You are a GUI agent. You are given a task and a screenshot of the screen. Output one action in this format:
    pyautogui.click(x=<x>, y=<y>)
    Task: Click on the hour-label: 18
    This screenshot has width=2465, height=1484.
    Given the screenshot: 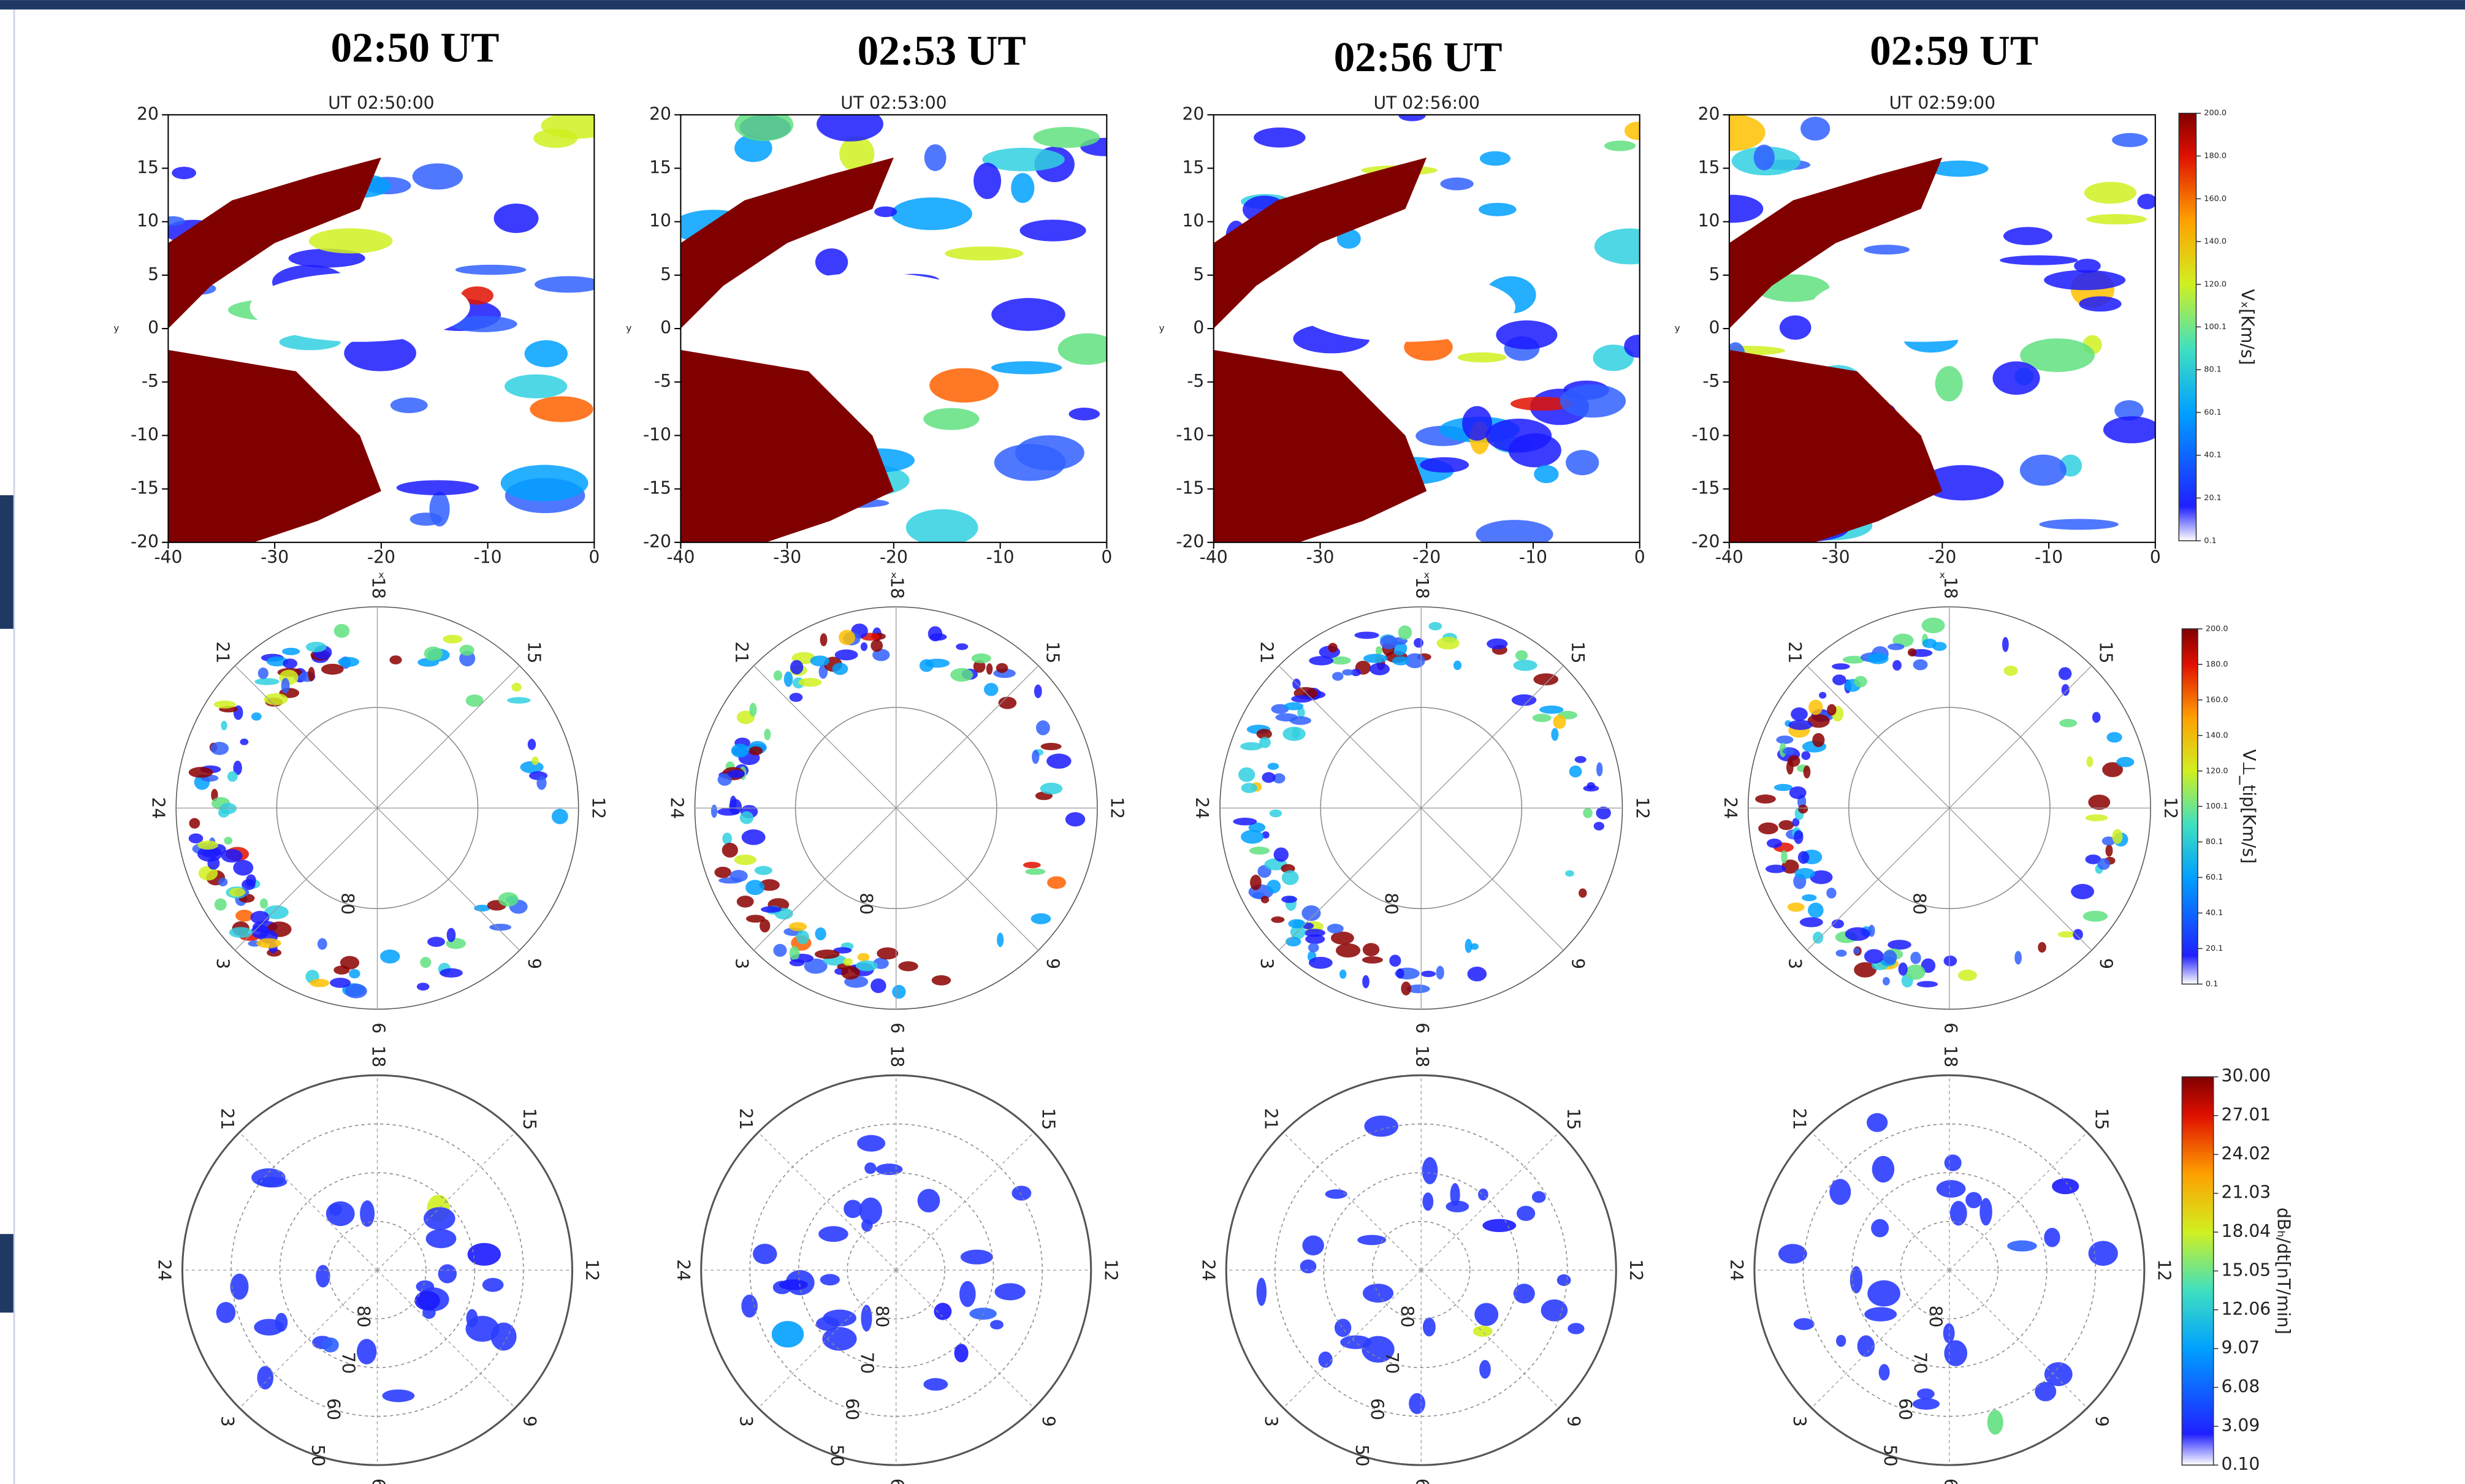 What is the action you would take?
    pyautogui.click(x=1950, y=588)
    